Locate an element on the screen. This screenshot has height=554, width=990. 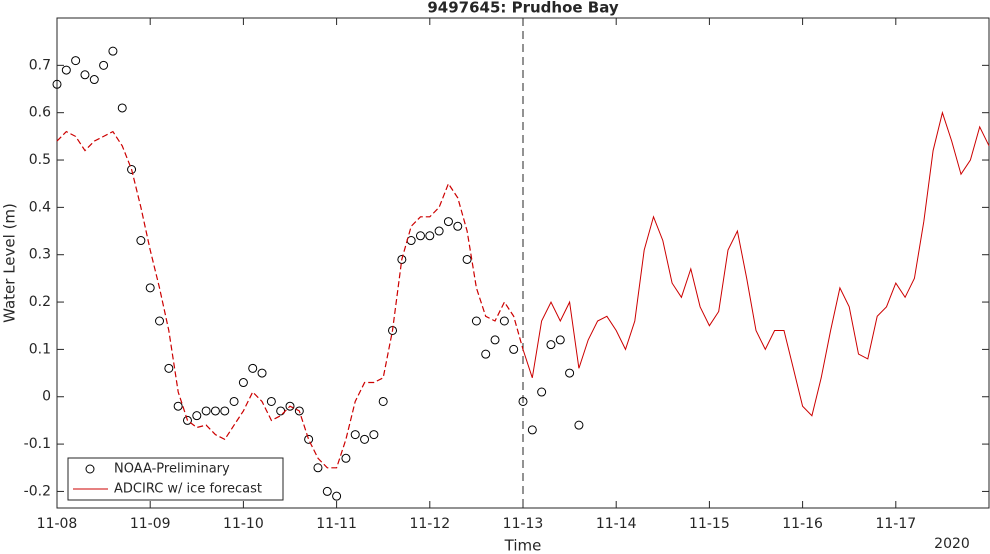
y-tick-label: -0.2 is located at coordinates (37, 491).